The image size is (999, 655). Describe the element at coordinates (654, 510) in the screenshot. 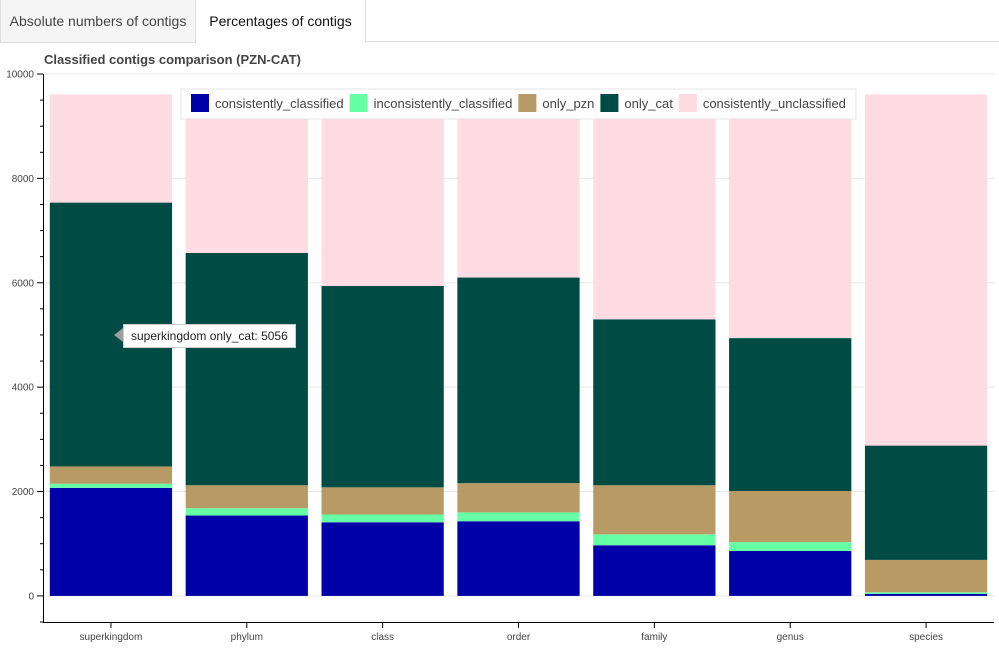

I see `bar-family-only_pzn` at that location.